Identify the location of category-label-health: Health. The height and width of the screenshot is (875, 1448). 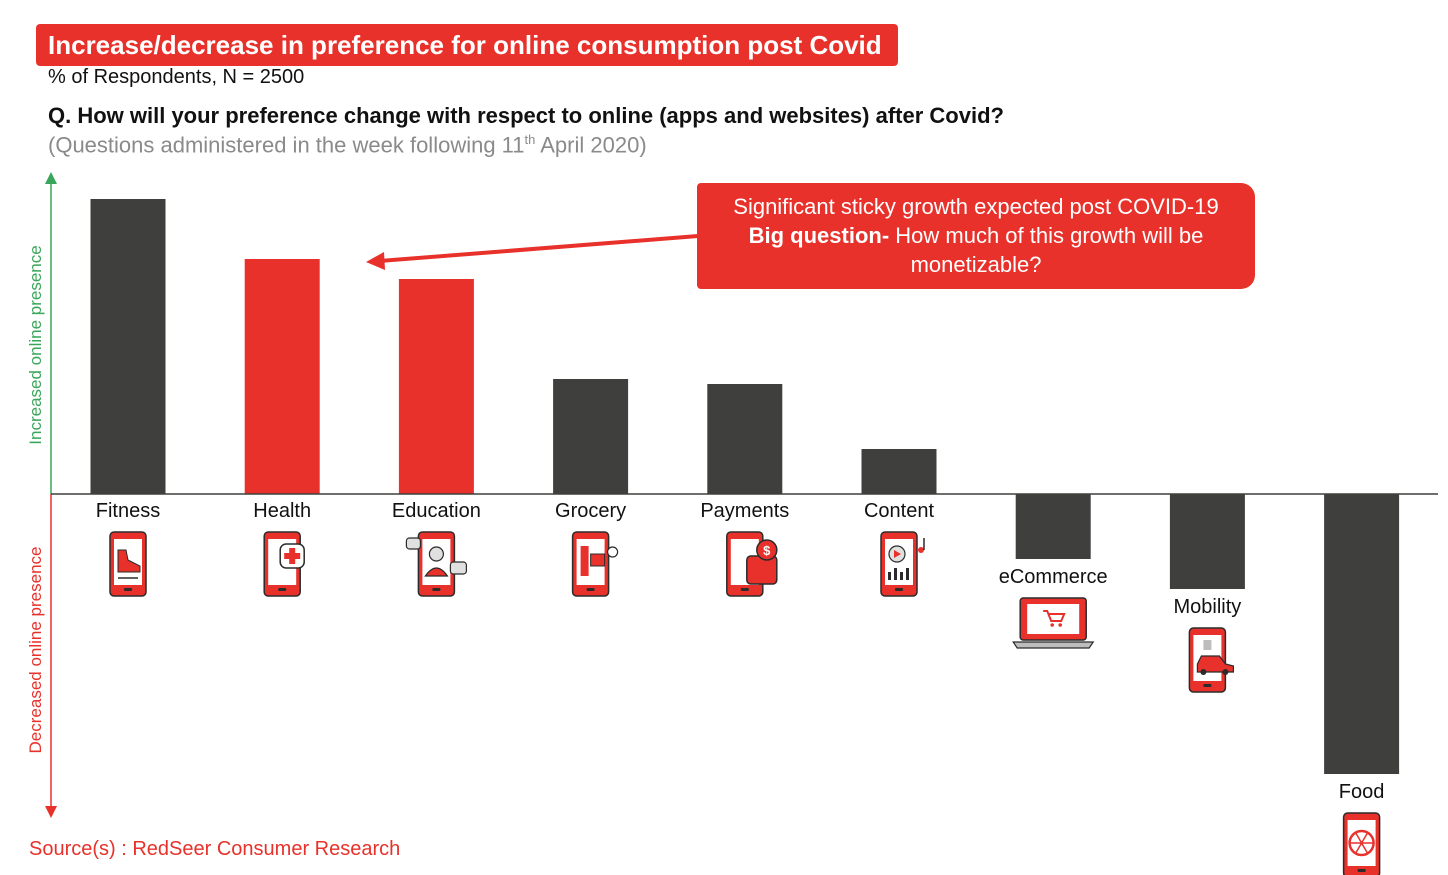
(282, 511).